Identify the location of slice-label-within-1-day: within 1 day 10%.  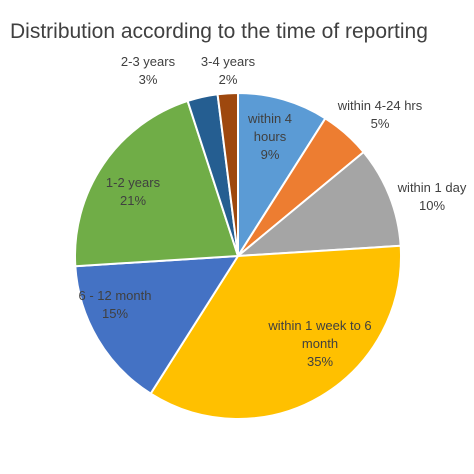
(432, 196).